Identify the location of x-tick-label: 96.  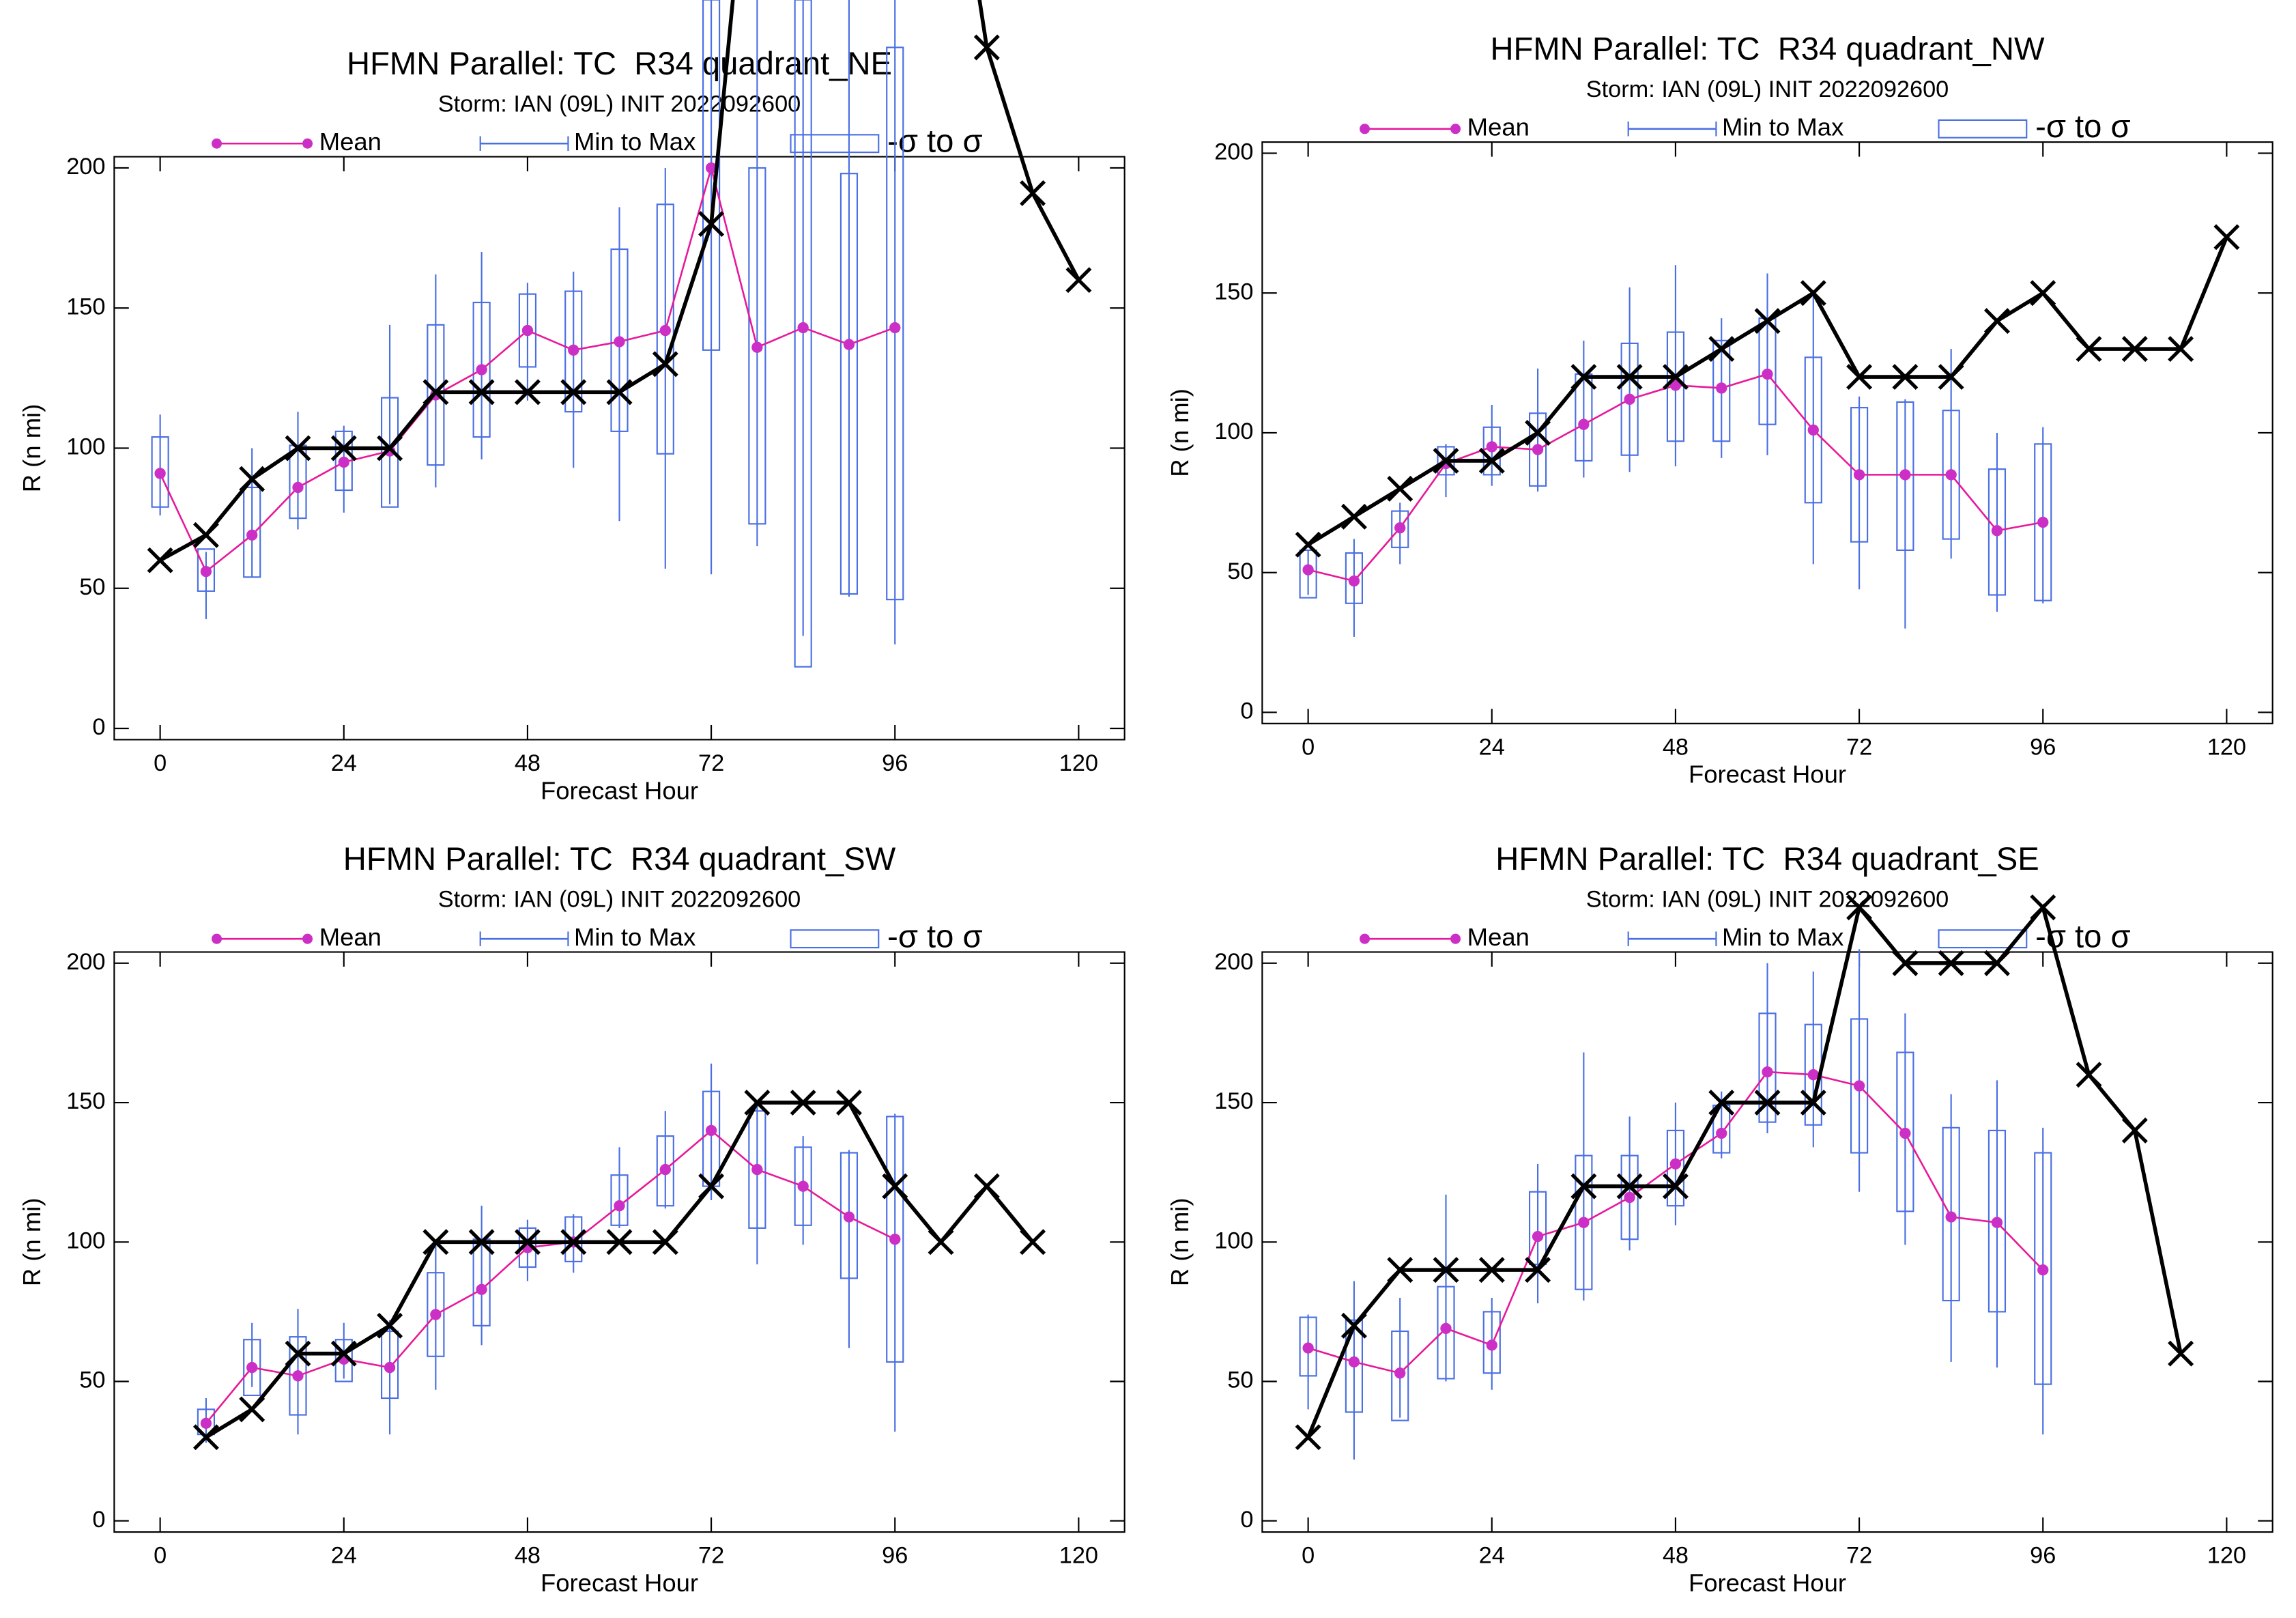
(2043, 747).